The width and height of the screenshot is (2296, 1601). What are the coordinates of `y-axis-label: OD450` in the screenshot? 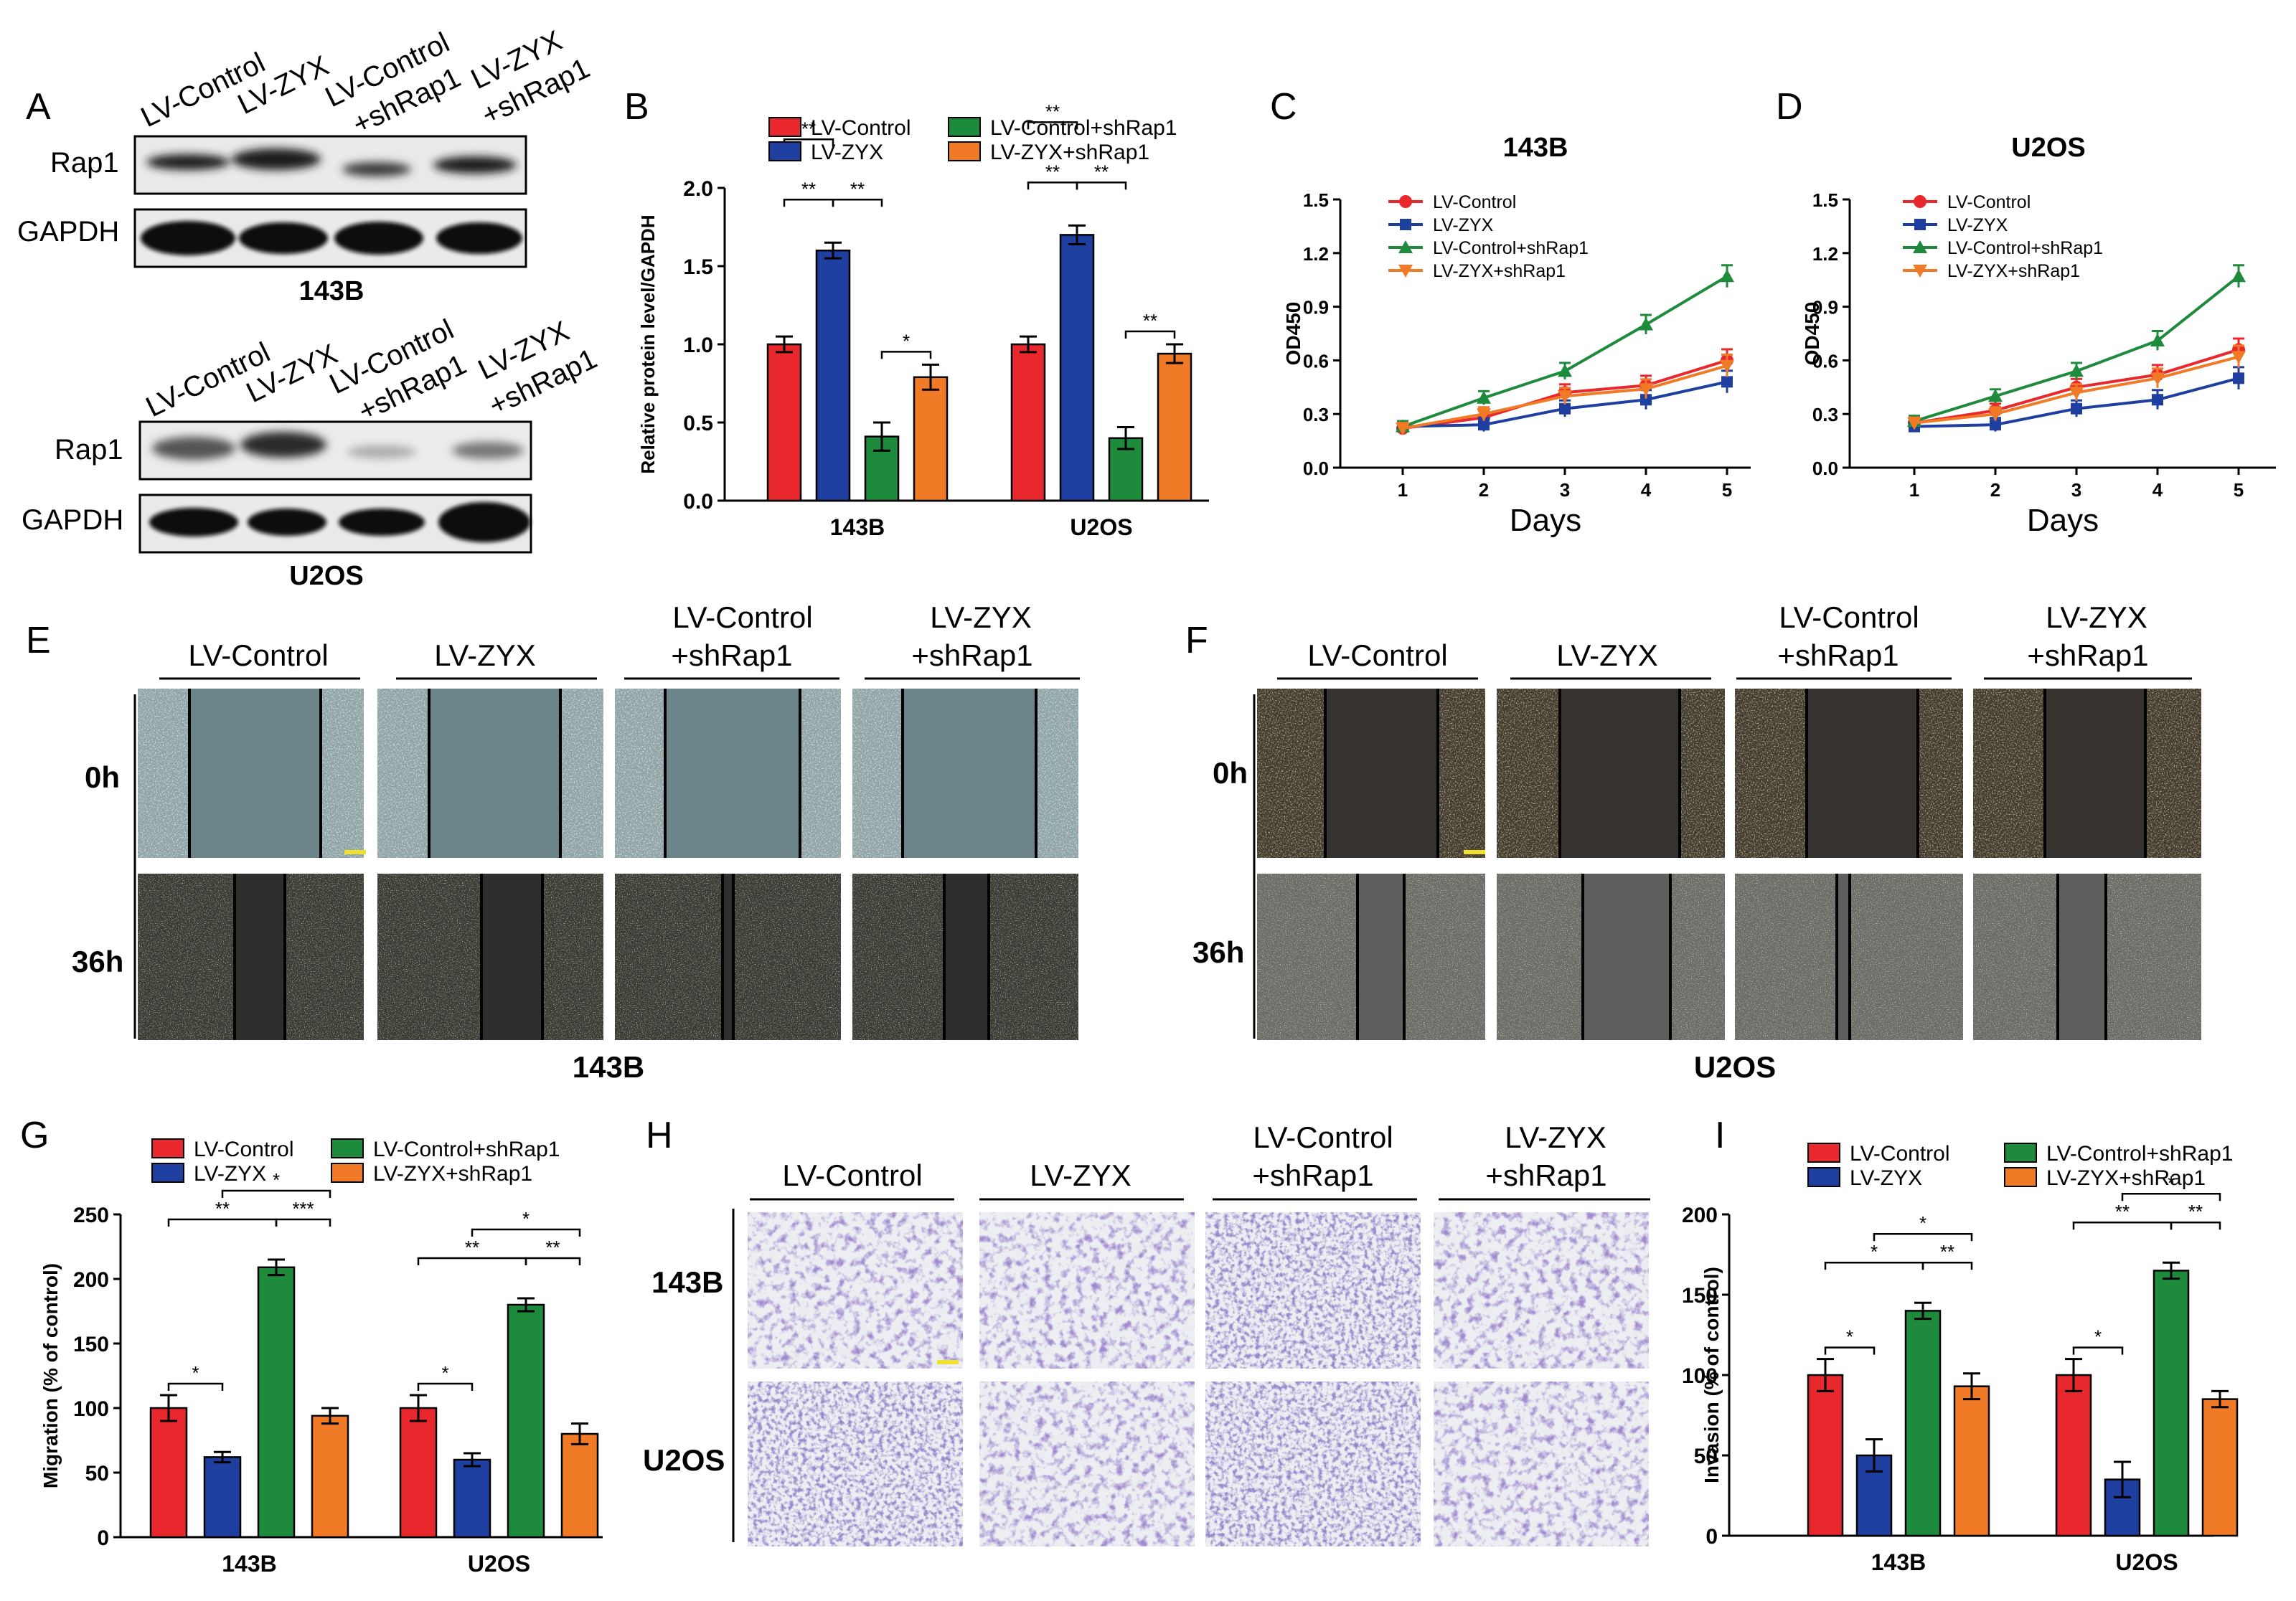 It's located at (1812, 334).